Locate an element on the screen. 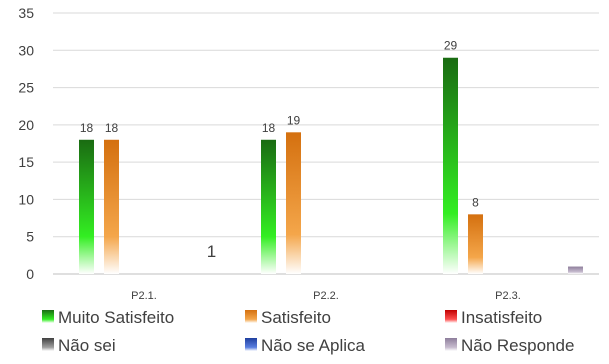  data-label: 1 is located at coordinates (211, 251).